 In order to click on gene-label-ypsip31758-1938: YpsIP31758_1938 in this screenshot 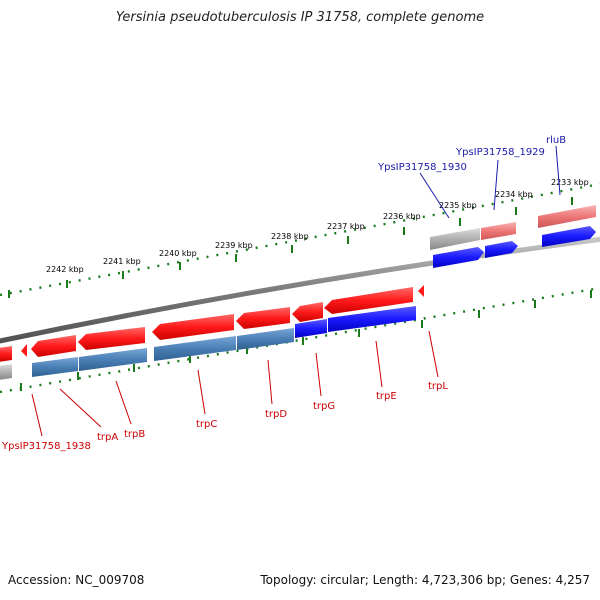, I will do `click(46, 446)`.